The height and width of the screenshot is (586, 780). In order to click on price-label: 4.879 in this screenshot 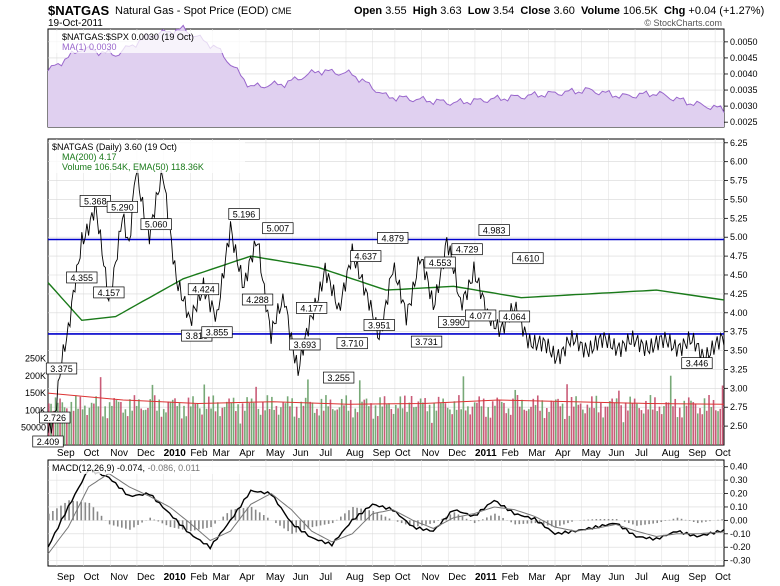, I will do `click(392, 238)`.